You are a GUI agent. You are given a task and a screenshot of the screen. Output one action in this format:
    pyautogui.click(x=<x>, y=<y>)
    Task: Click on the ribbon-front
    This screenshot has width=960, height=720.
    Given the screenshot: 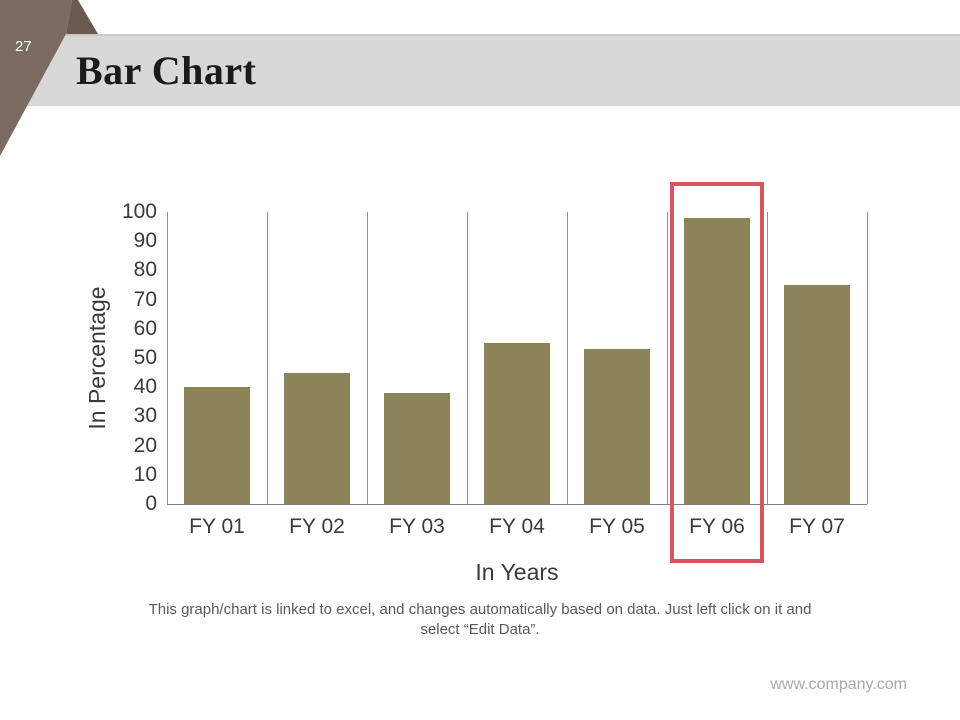 What is the action you would take?
    pyautogui.click(x=36, y=78)
    